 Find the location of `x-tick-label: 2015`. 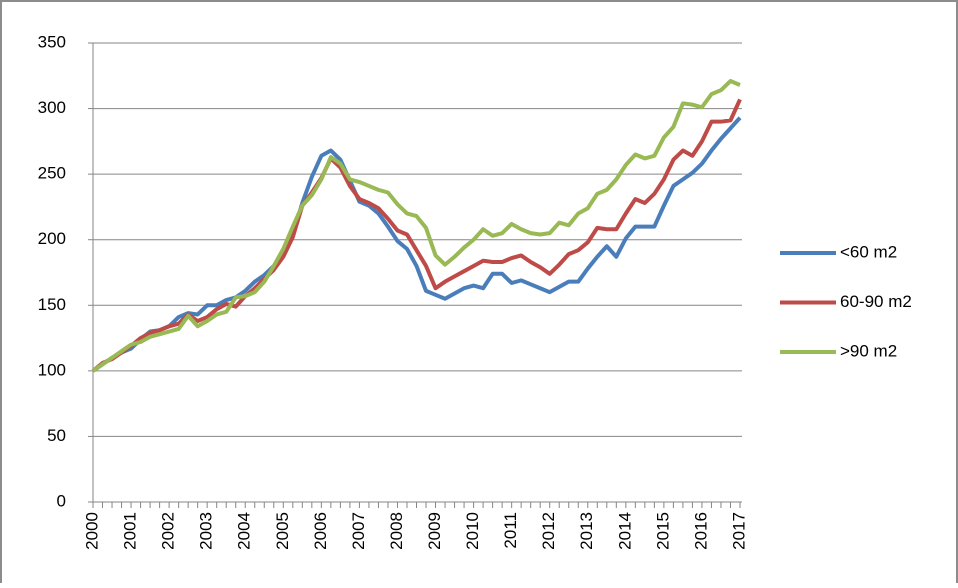

x-tick-label: 2015 is located at coordinates (662, 531).